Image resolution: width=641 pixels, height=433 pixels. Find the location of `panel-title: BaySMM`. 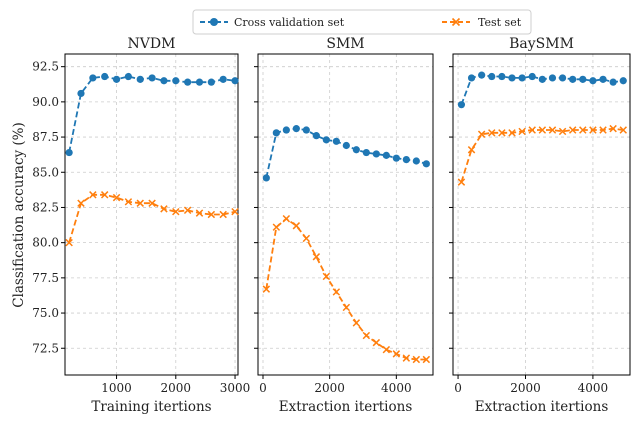

panel-title: BaySMM is located at coordinates (541, 44).